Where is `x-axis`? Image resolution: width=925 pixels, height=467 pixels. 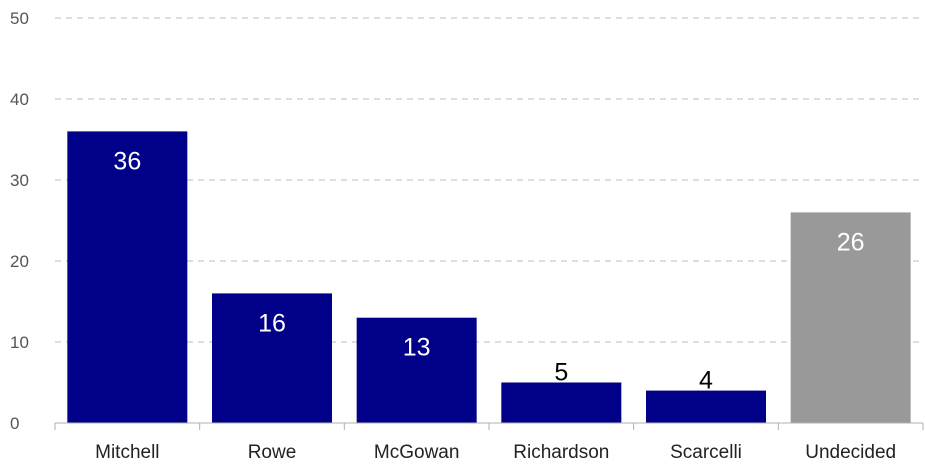
x-axis is located at coordinates (489, 426).